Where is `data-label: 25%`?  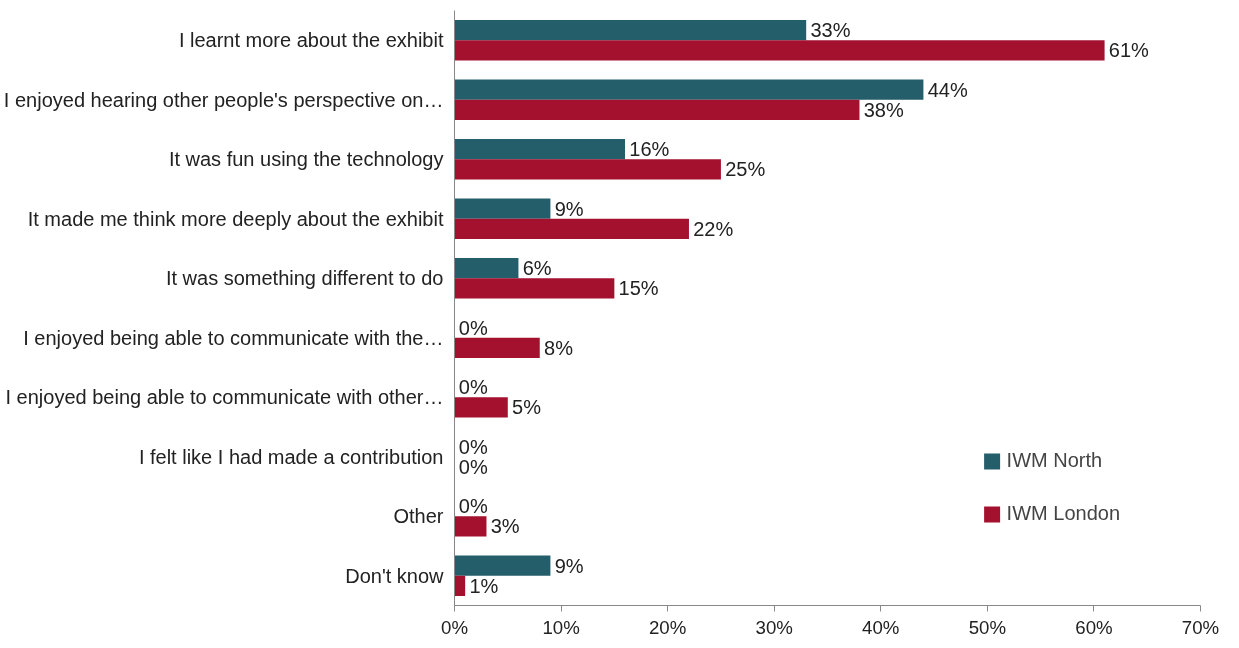 data-label: 25% is located at coordinates (745, 169).